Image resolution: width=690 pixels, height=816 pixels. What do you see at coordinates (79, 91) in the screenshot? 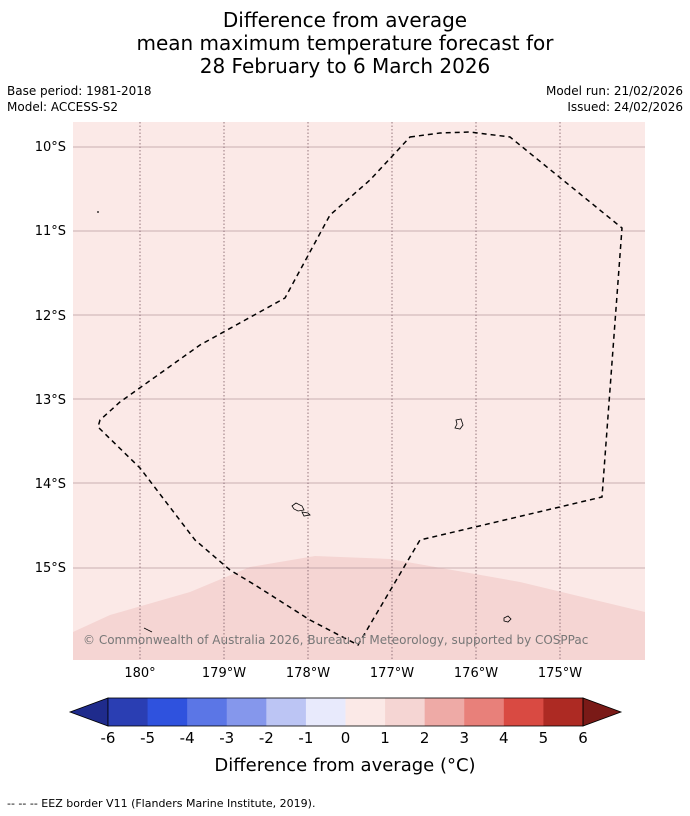
I see `base-period: Base period: 1981-2018` at bounding box center [79, 91].